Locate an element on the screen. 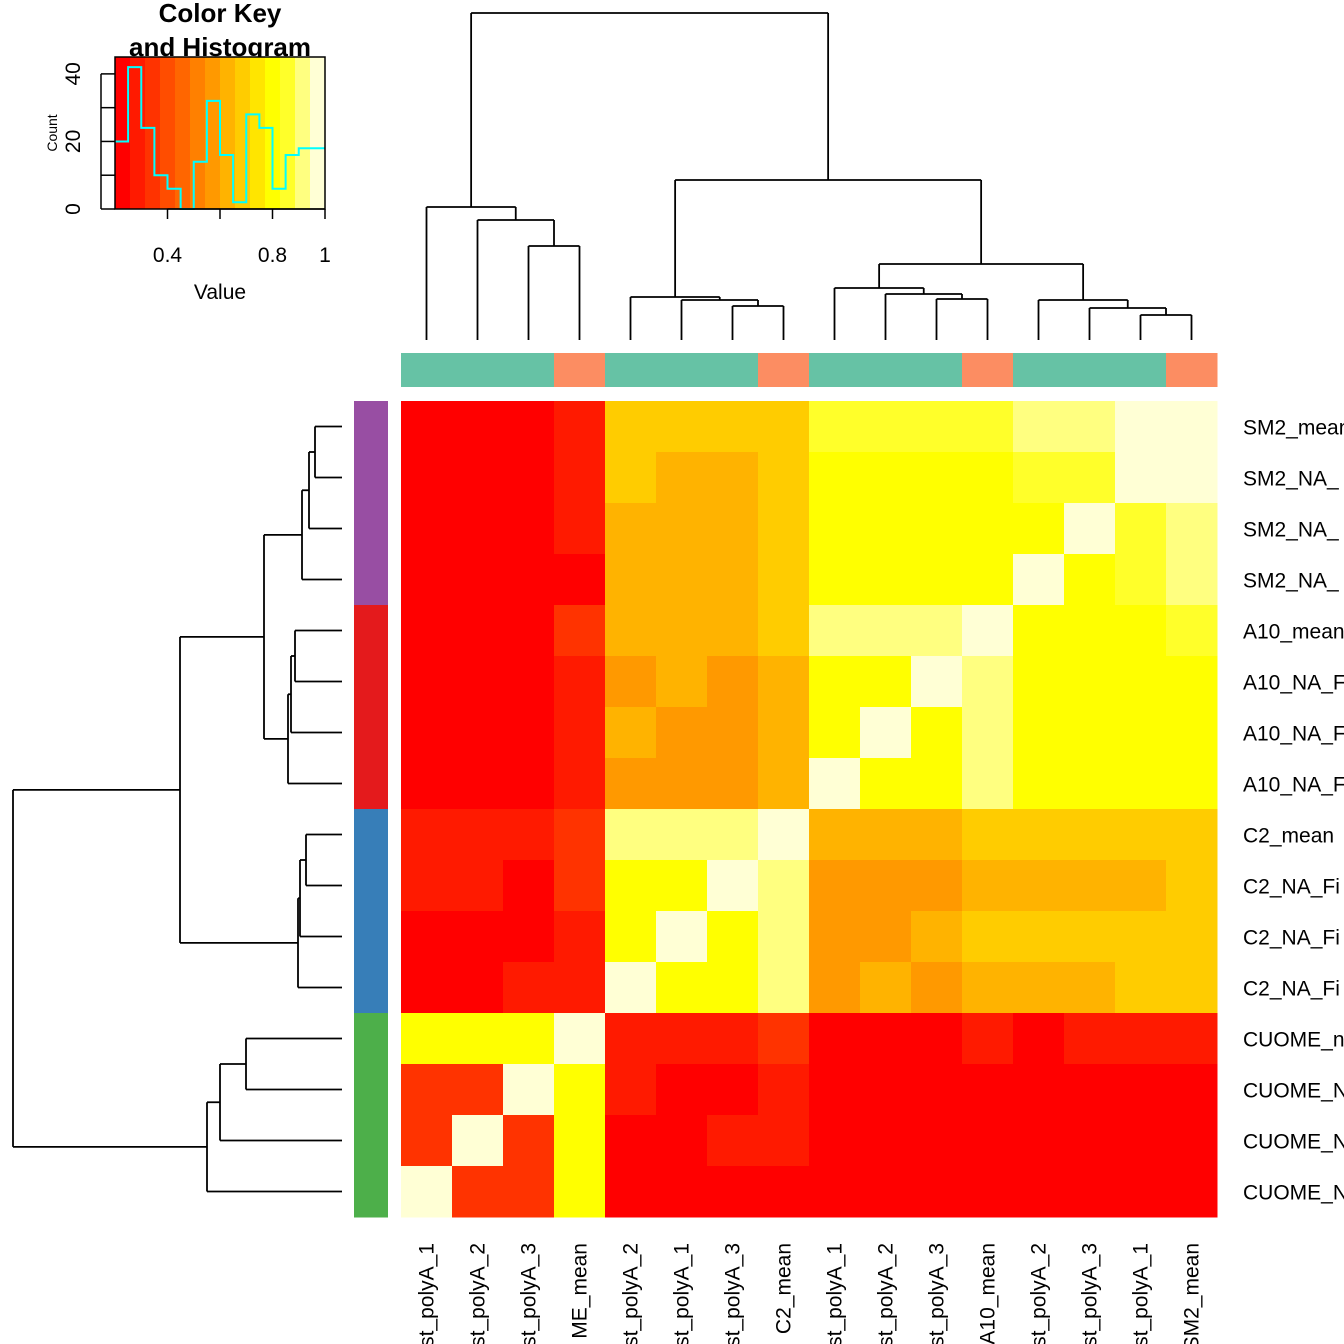 The height and width of the screenshot is (1344, 1344). row-label: C2_NA_Fi is located at coordinates (1291, 887).